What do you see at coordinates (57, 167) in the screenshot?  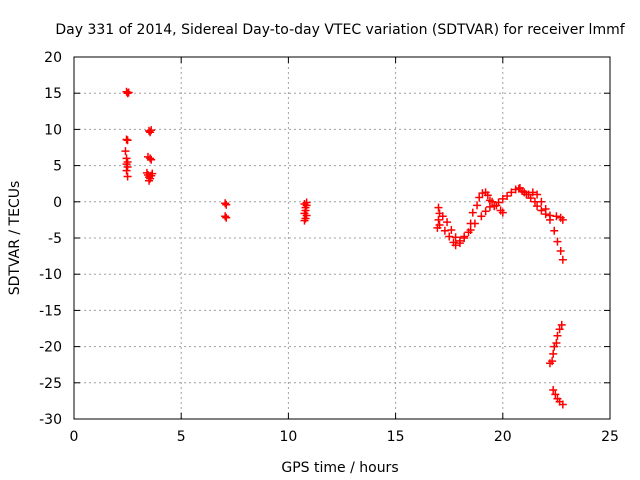 I see `y-tick-label: 5` at bounding box center [57, 167].